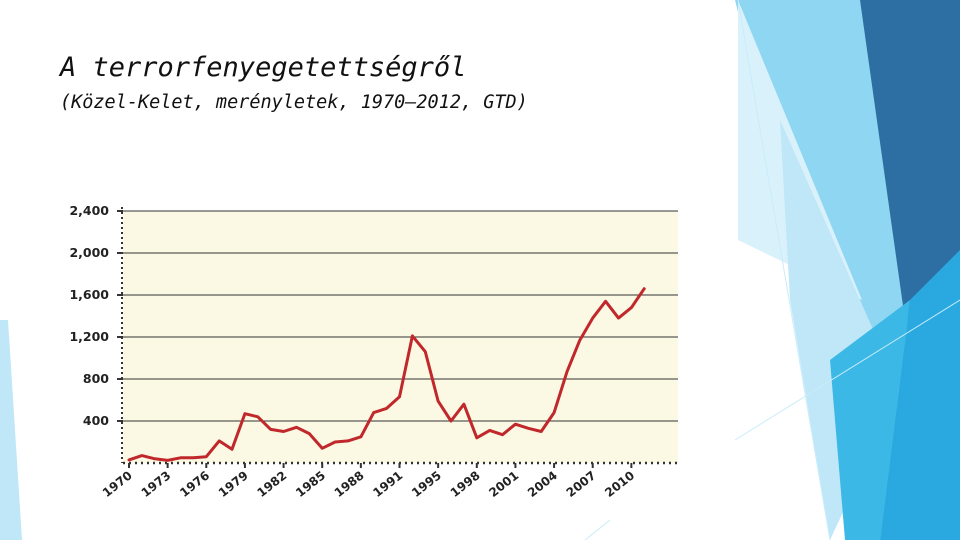  Describe the element at coordinates (349, 484) in the screenshot. I see `x-tick-label: 1988` at that location.